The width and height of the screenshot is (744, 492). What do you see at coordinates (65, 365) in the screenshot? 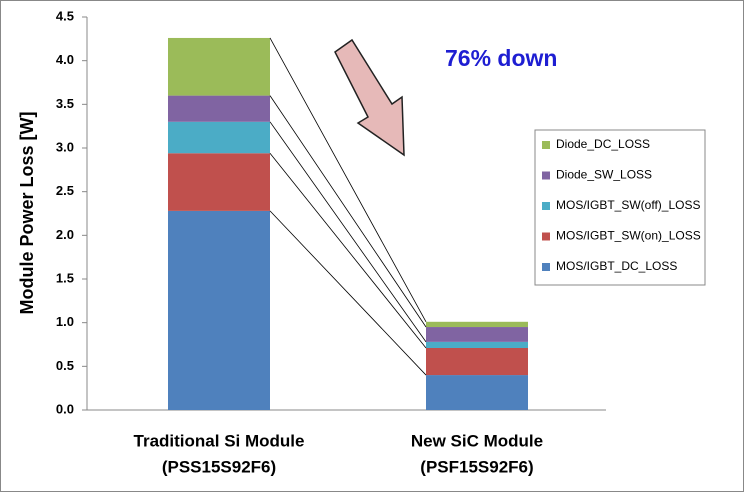
I see `y-tick-label: 0.5` at bounding box center [65, 365].